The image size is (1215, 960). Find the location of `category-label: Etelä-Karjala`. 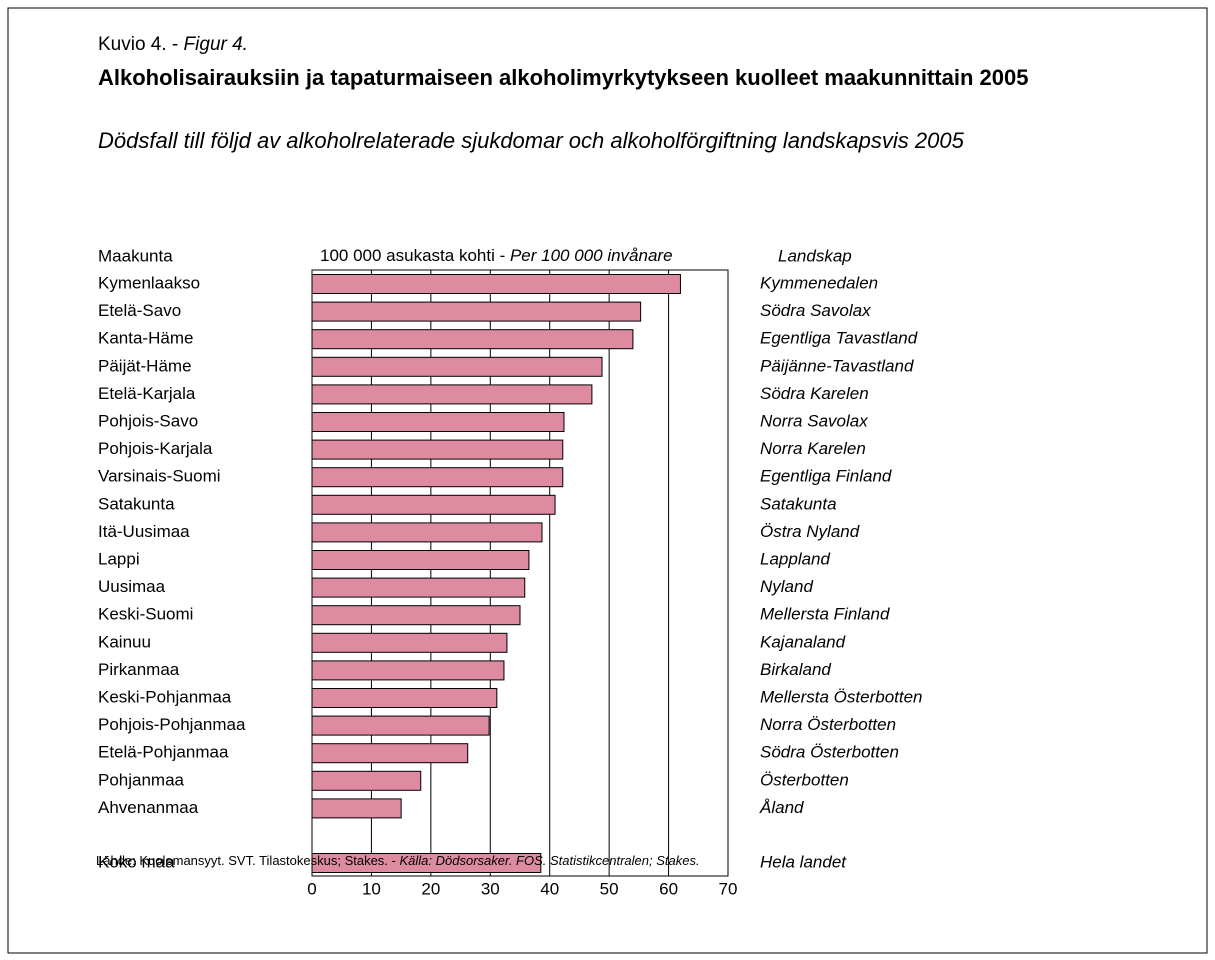

category-label: Etelä-Karjala is located at coordinates (147, 393).